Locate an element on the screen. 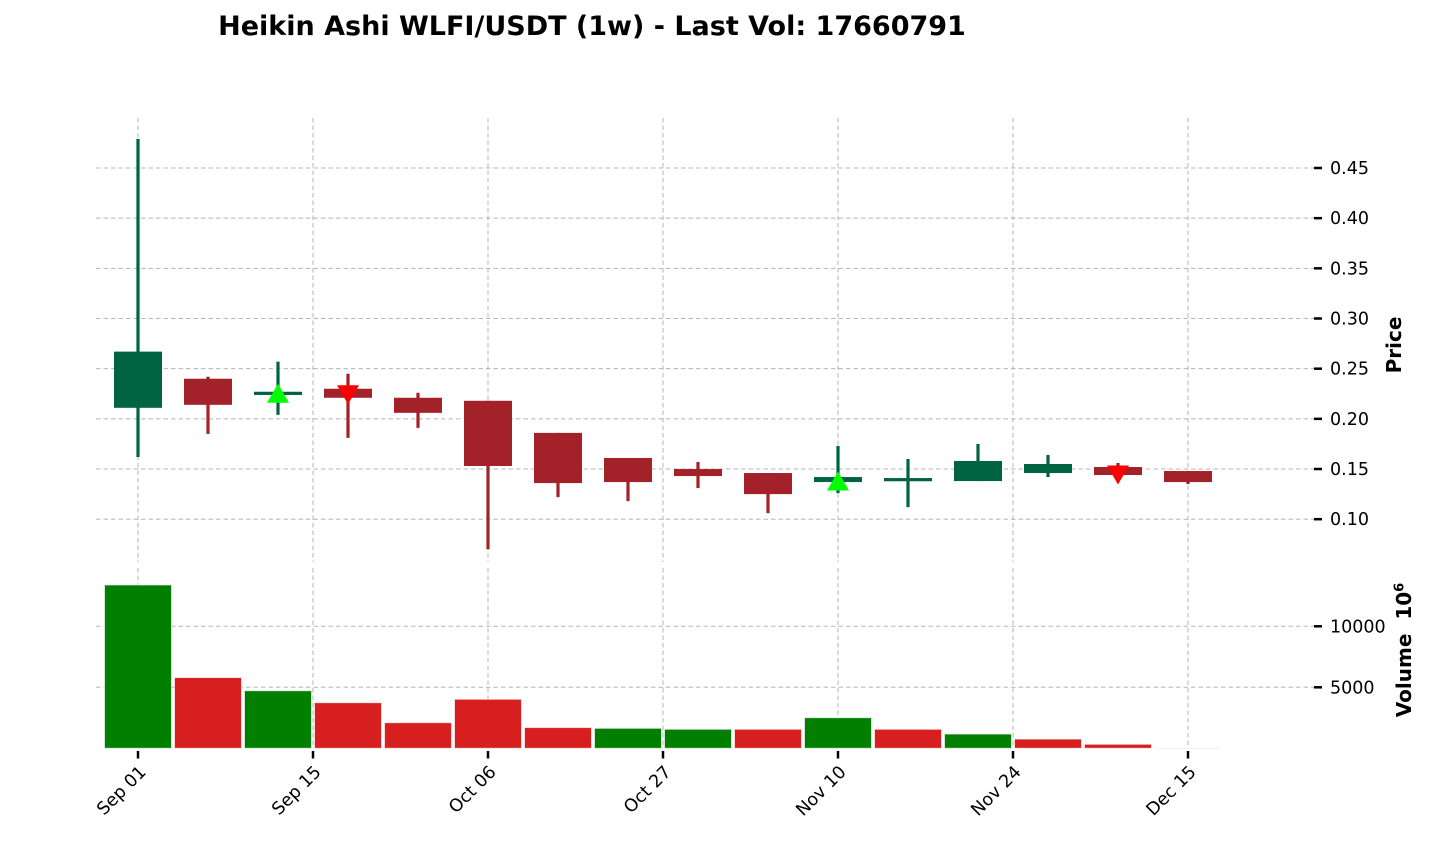 This screenshot has width=1442, height=845. volume-axis-label: Volume 106 is located at coordinates (1404, 650).